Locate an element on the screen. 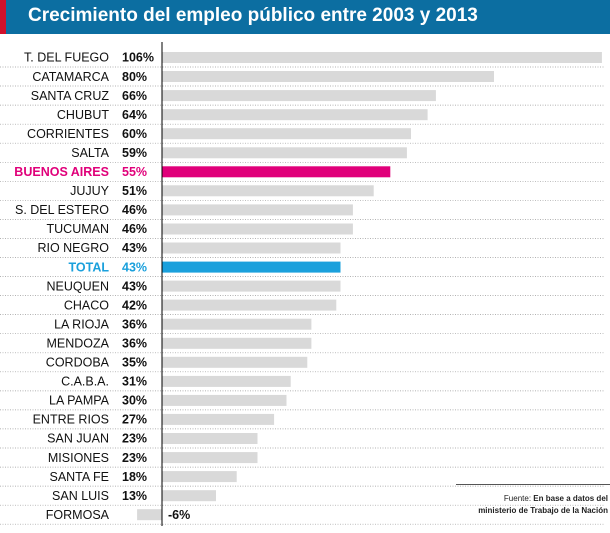 The image size is (610, 533). bar-corrientes is located at coordinates (286, 134).